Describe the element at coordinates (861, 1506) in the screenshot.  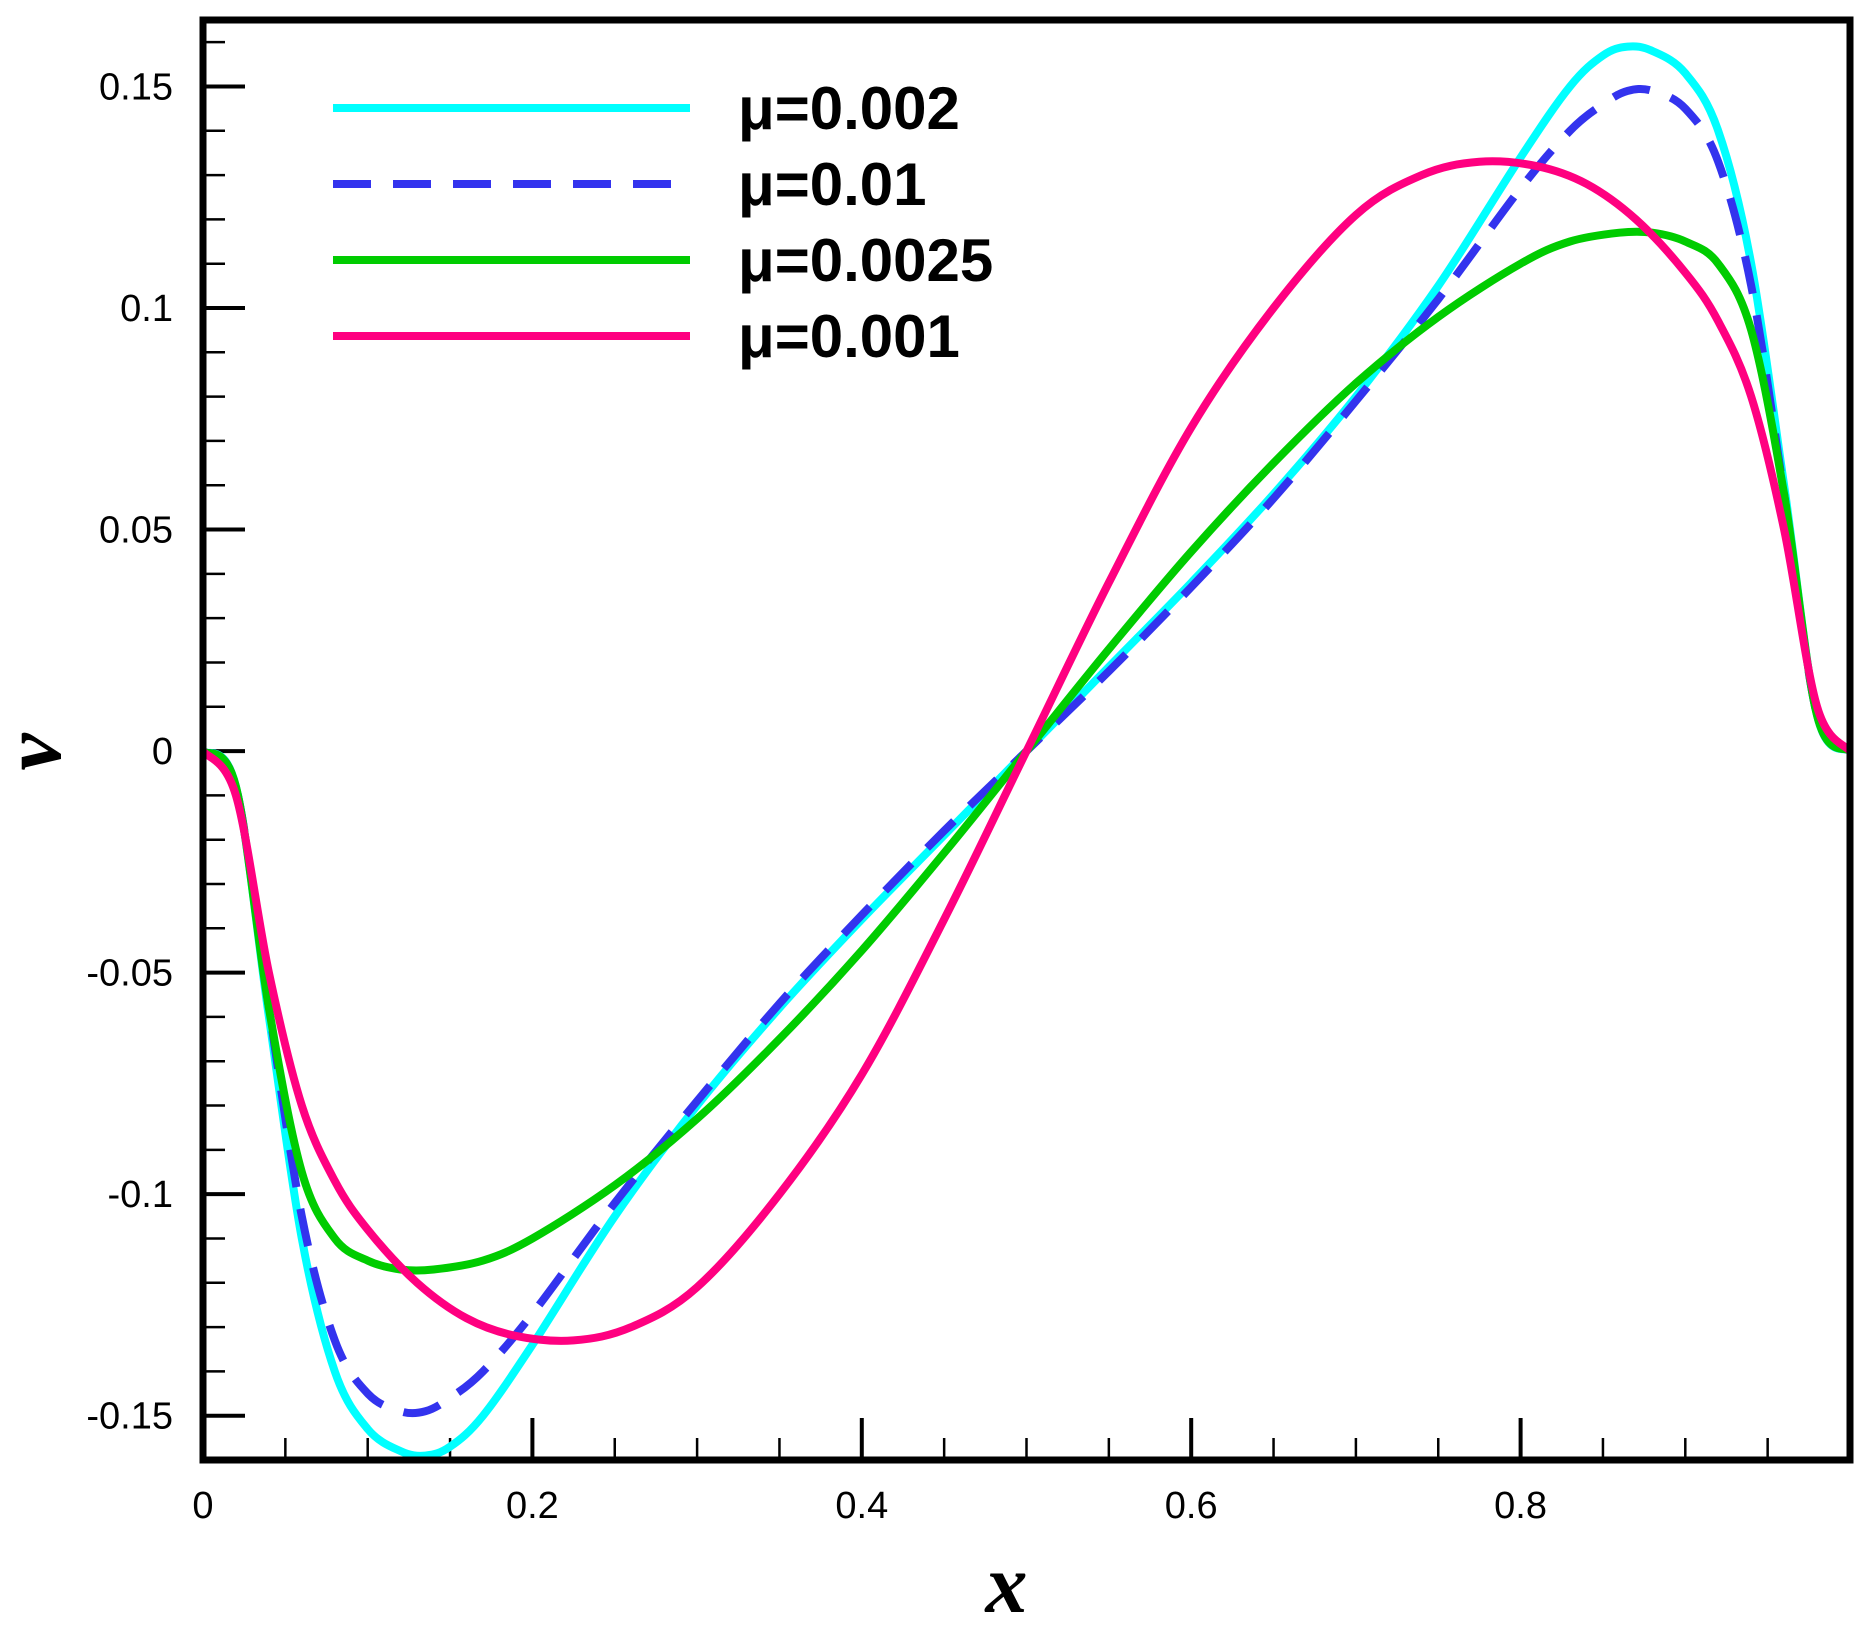
I see `x-tick-label: 0.4` at that location.